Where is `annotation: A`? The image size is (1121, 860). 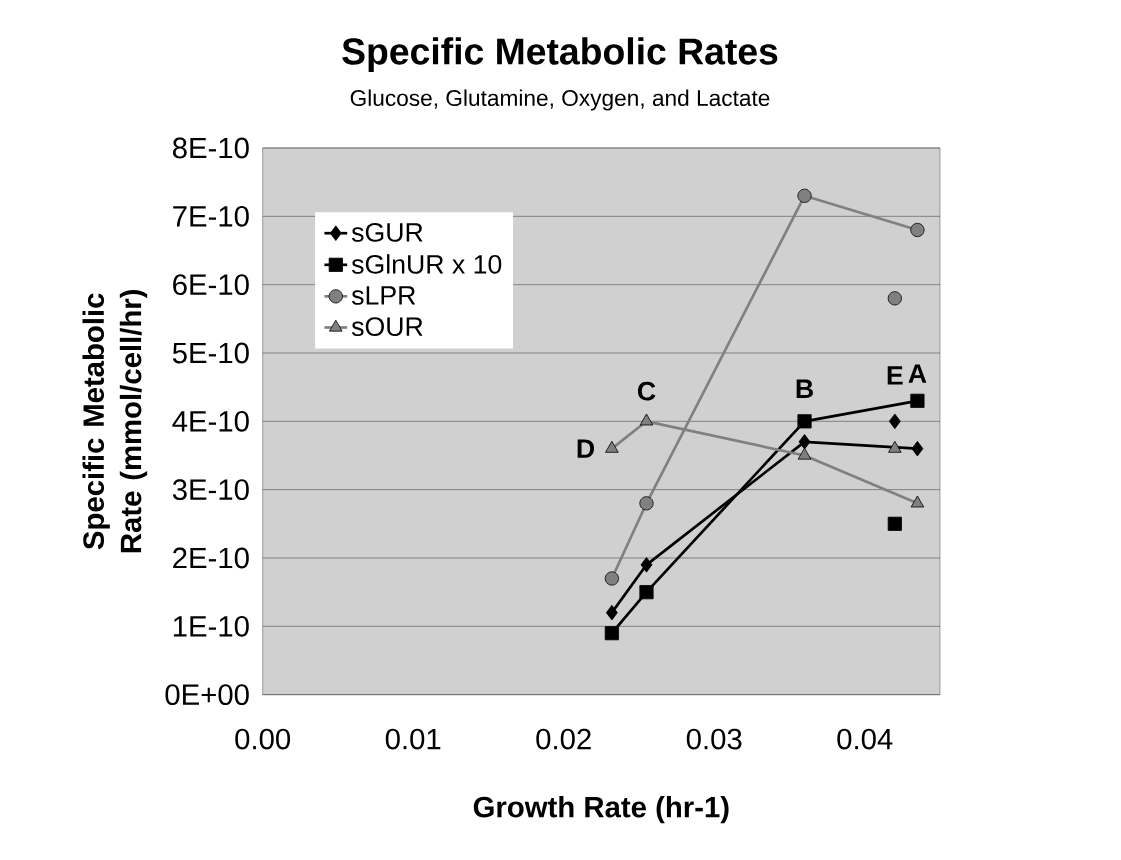
annotation: A is located at coordinates (917, 373).